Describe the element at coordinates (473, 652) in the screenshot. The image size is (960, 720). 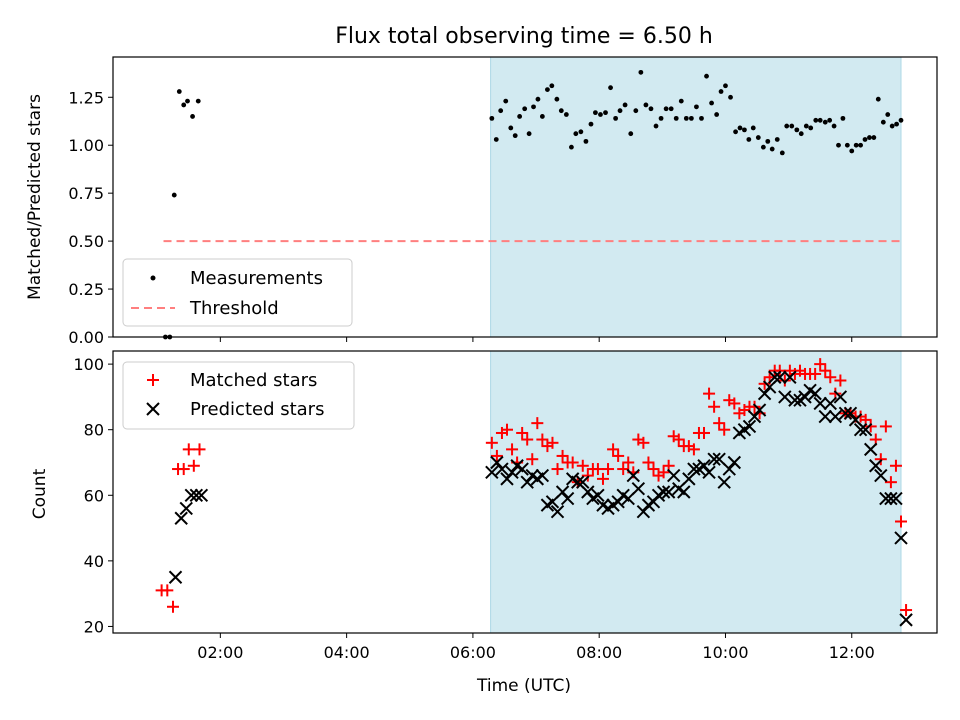
I see `x-tick-label: 06:00` at that location.